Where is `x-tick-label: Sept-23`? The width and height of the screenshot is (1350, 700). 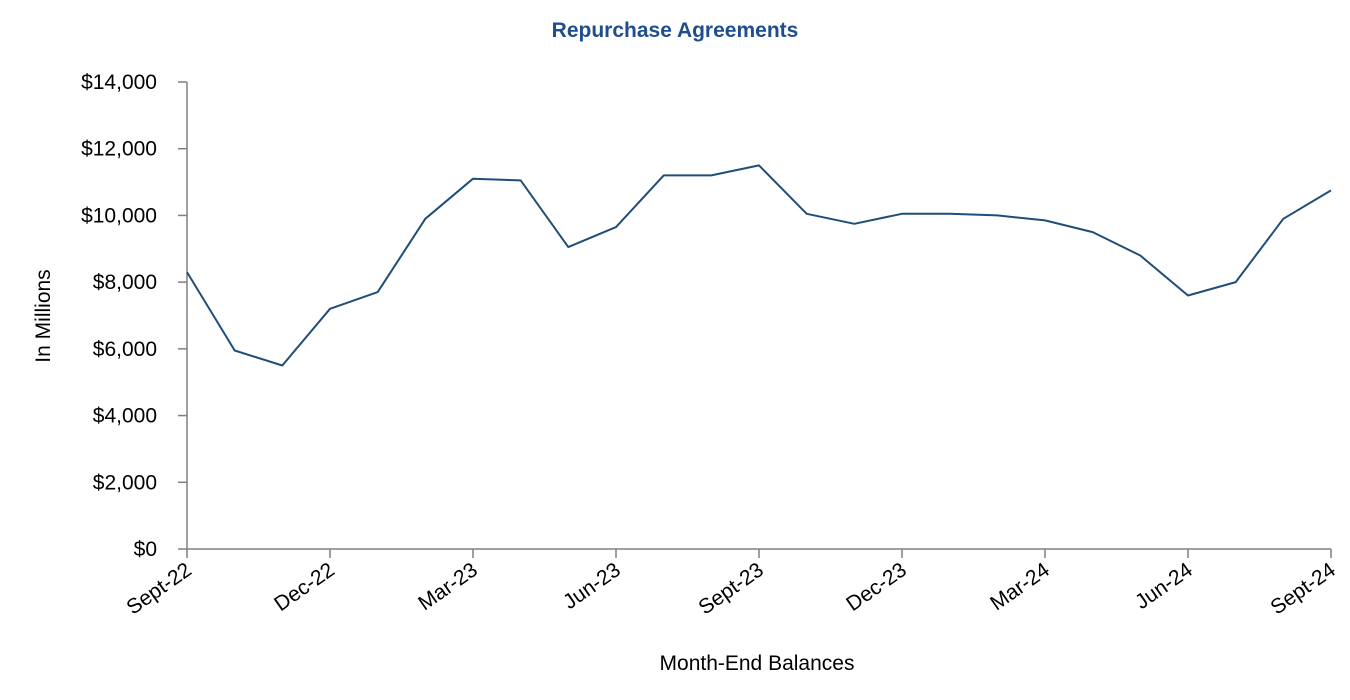 x-tick-label: Sept-23 is located at coordinates (730, 588).